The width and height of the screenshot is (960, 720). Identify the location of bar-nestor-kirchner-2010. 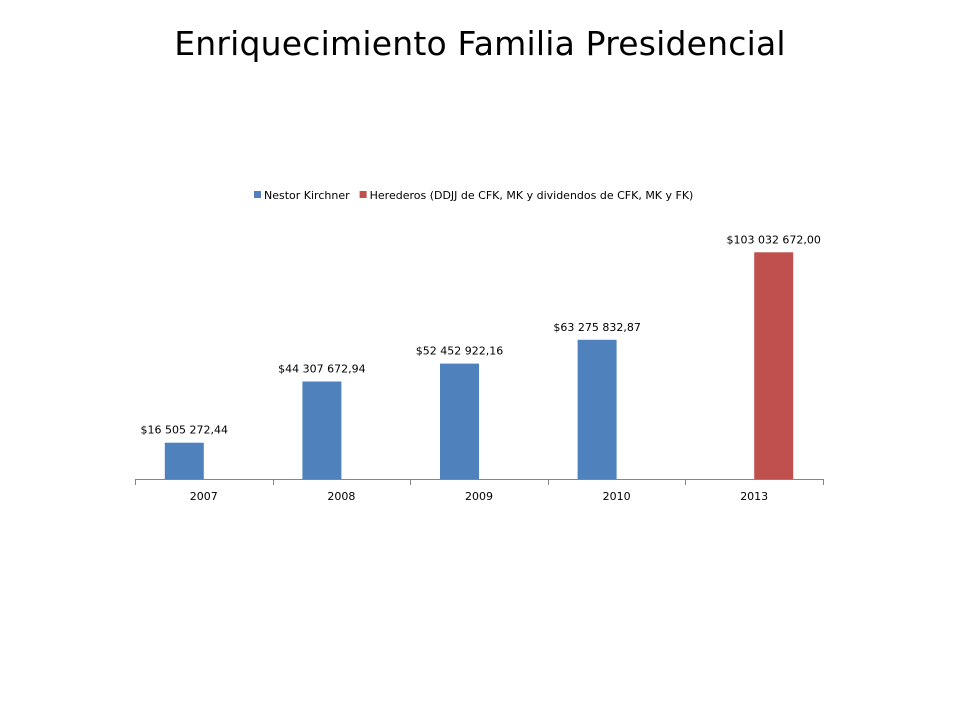
(597, 409).